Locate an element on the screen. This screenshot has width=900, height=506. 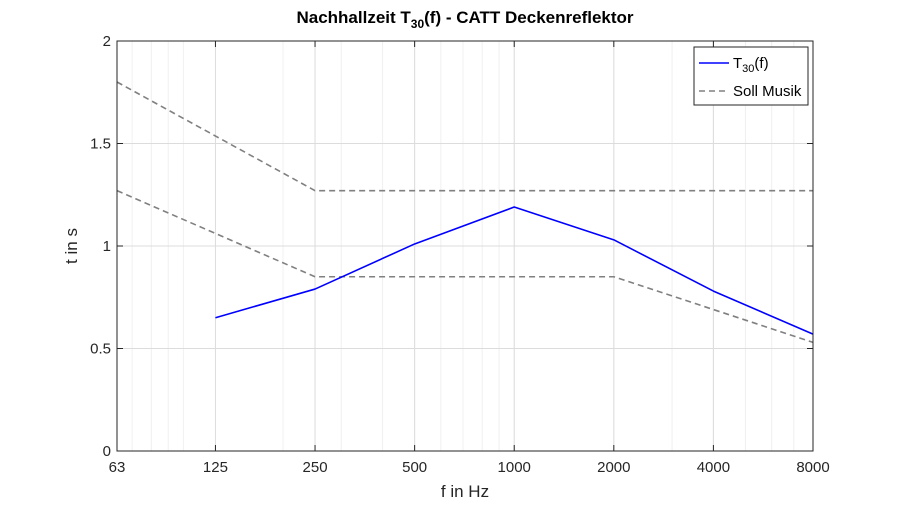
legend-box is located at coordinates (751, 76).